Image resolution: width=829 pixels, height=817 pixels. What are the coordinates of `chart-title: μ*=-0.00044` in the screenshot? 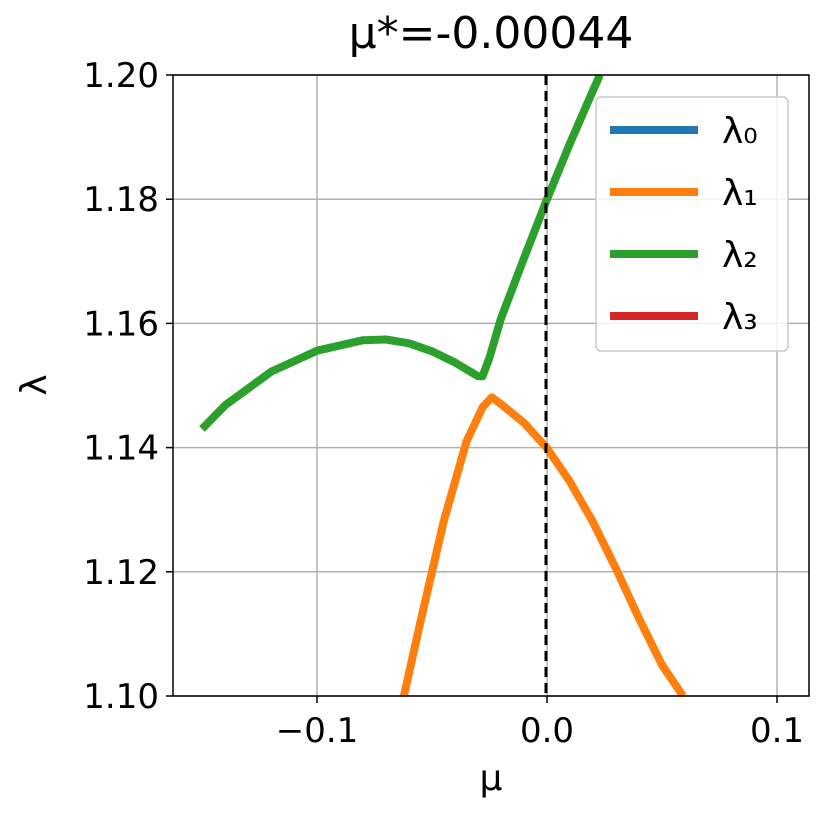 It's located at (491, 33).